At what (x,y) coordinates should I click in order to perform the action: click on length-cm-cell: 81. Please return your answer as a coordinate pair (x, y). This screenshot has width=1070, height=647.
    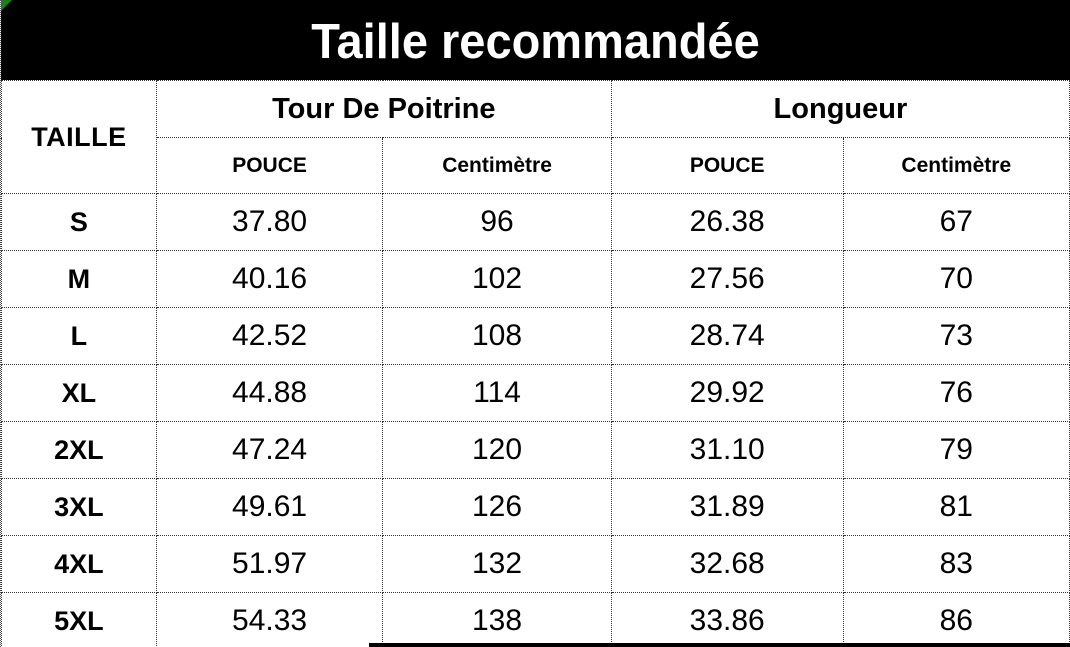
    Looking at the image, I should click on (956, 507).